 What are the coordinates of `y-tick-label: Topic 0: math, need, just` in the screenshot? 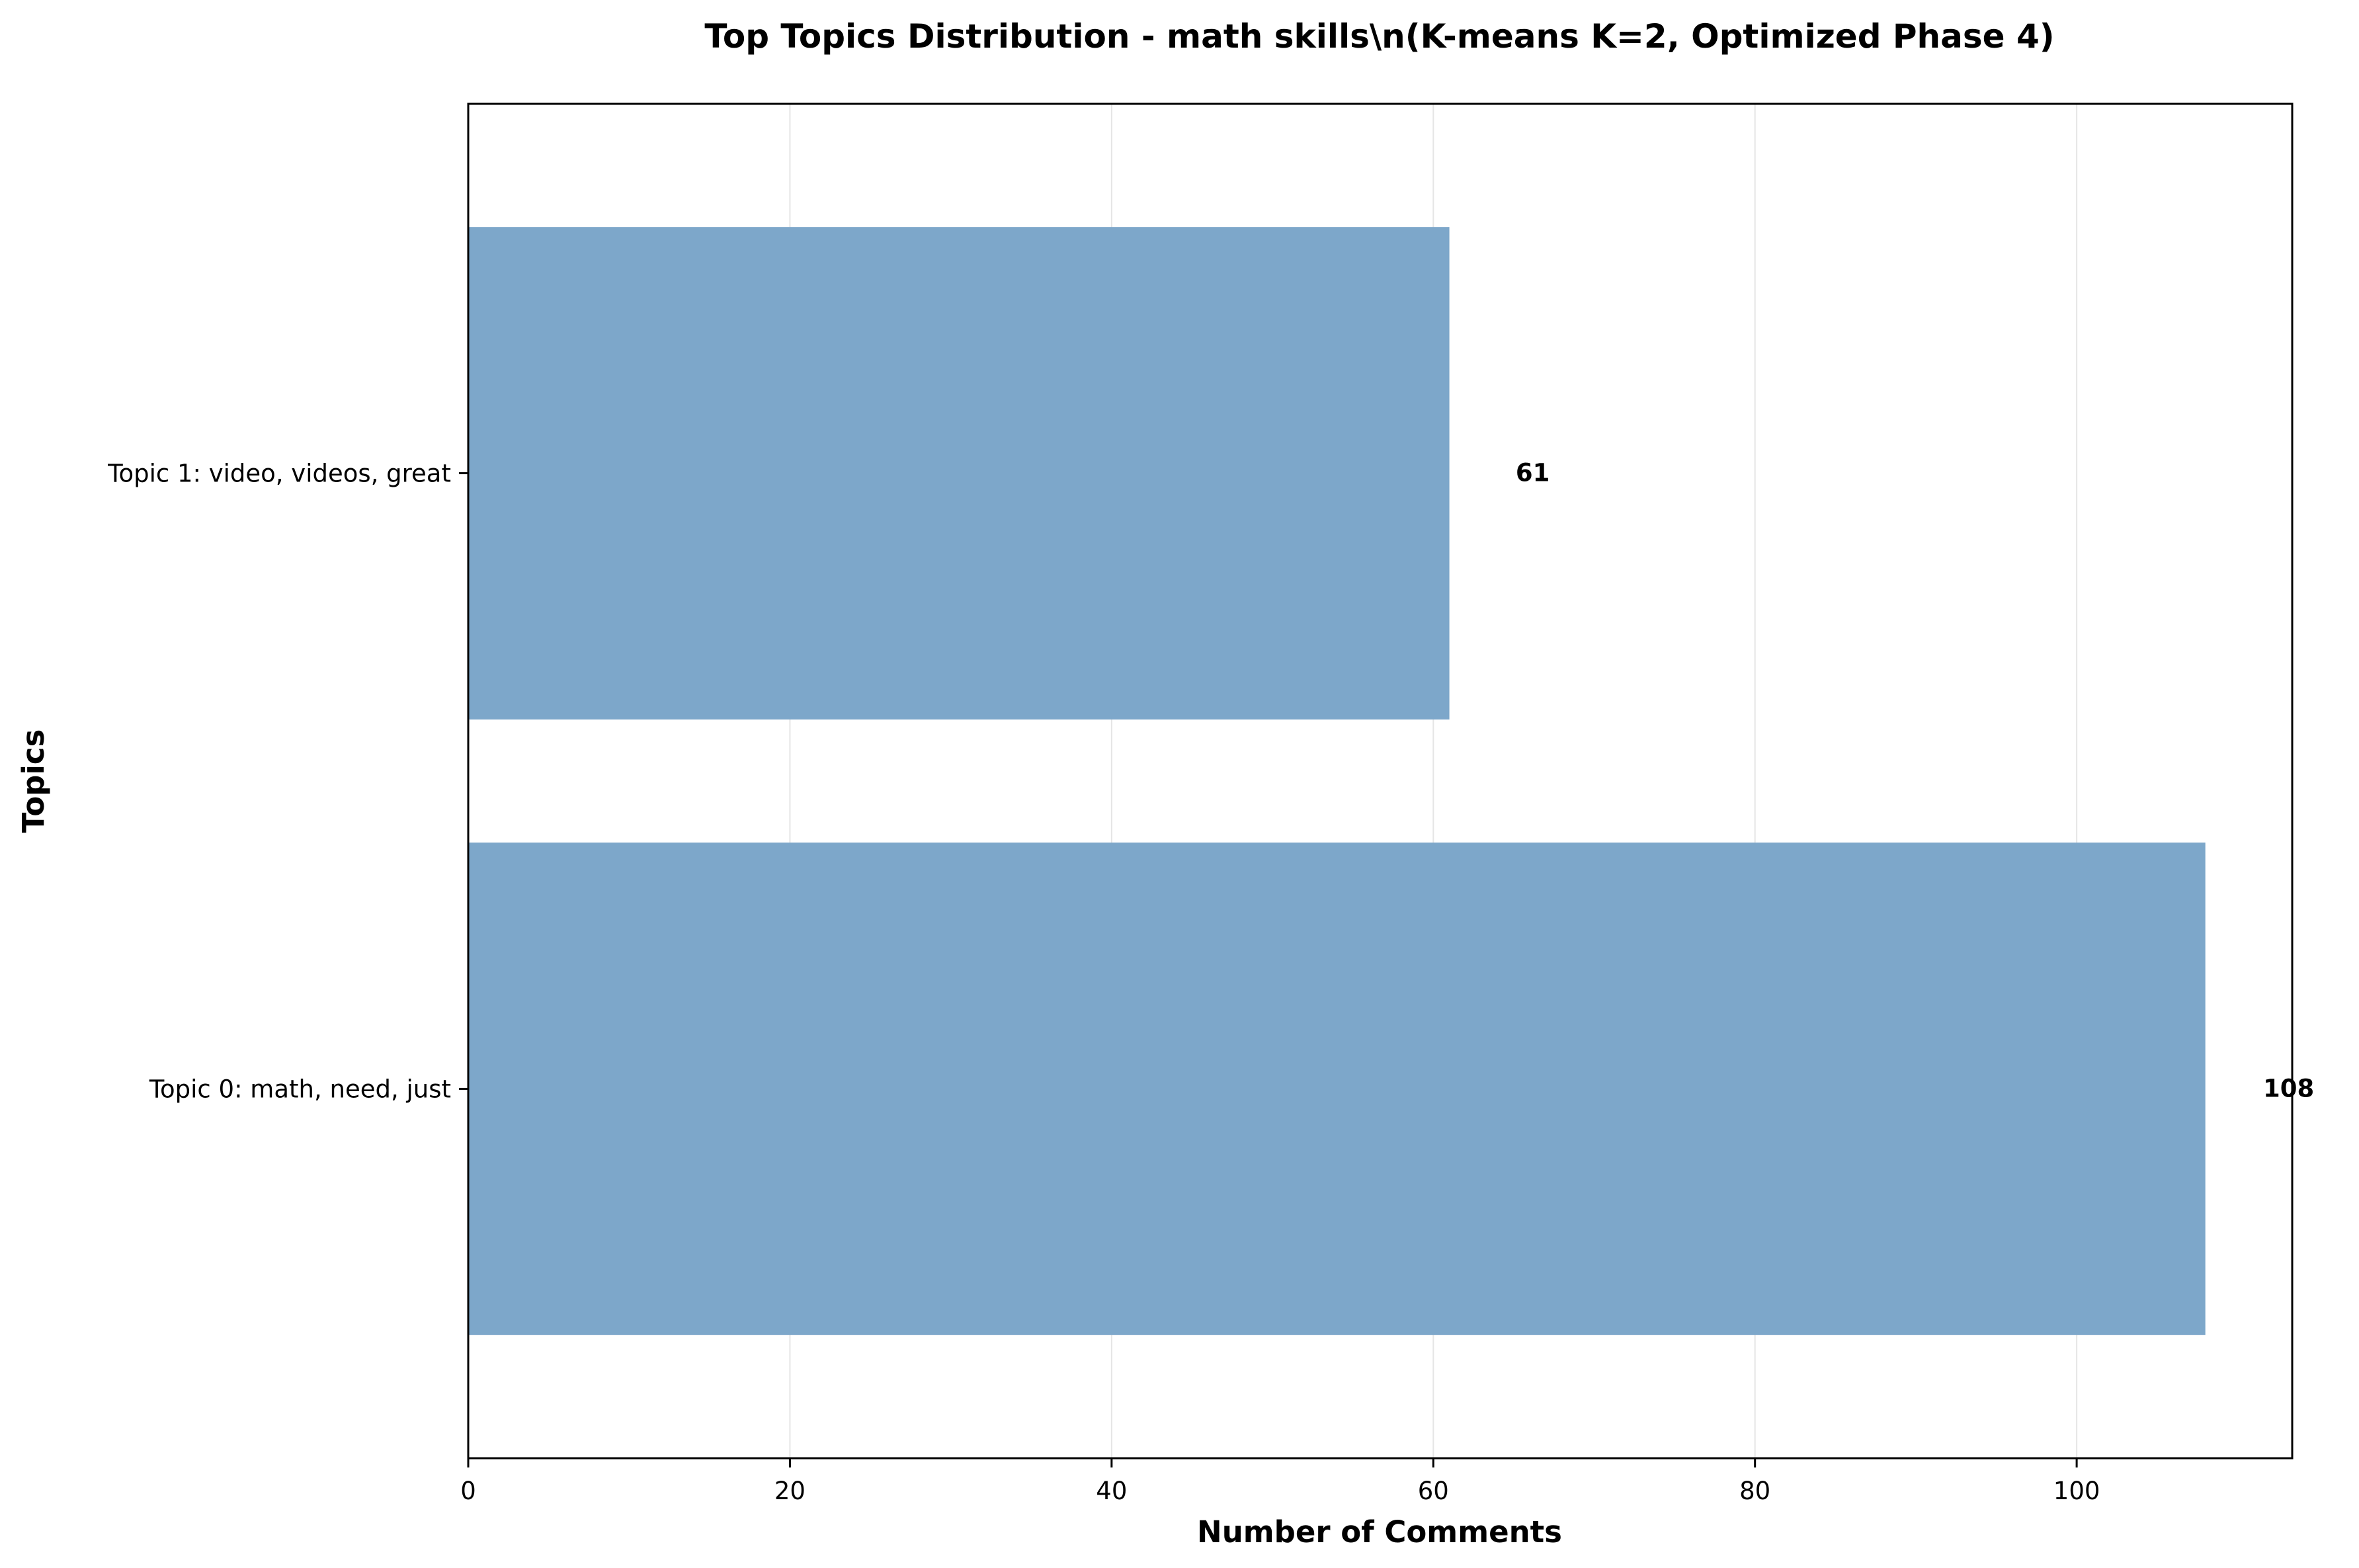 It's located at (300, 1089).